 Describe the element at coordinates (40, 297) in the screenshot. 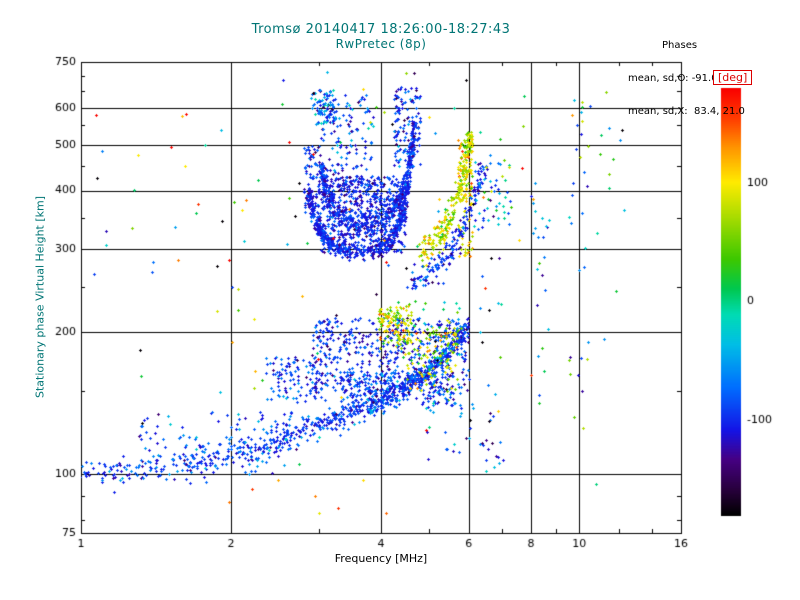

I see `y-axis-label: Stationary phase Virtual Height [km]` at that location.